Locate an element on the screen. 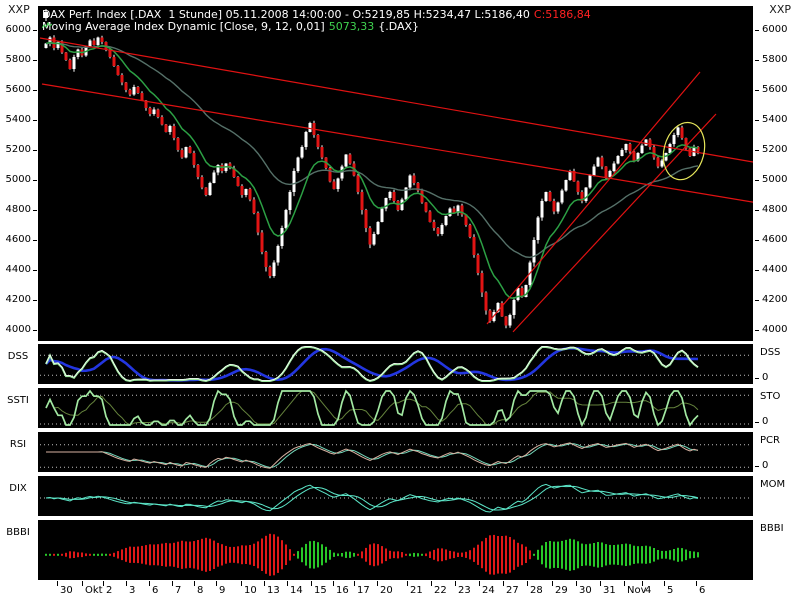 This screenshot has height=600, width=800. y-tick-label: 4800 is located at coordinates (775, 209).